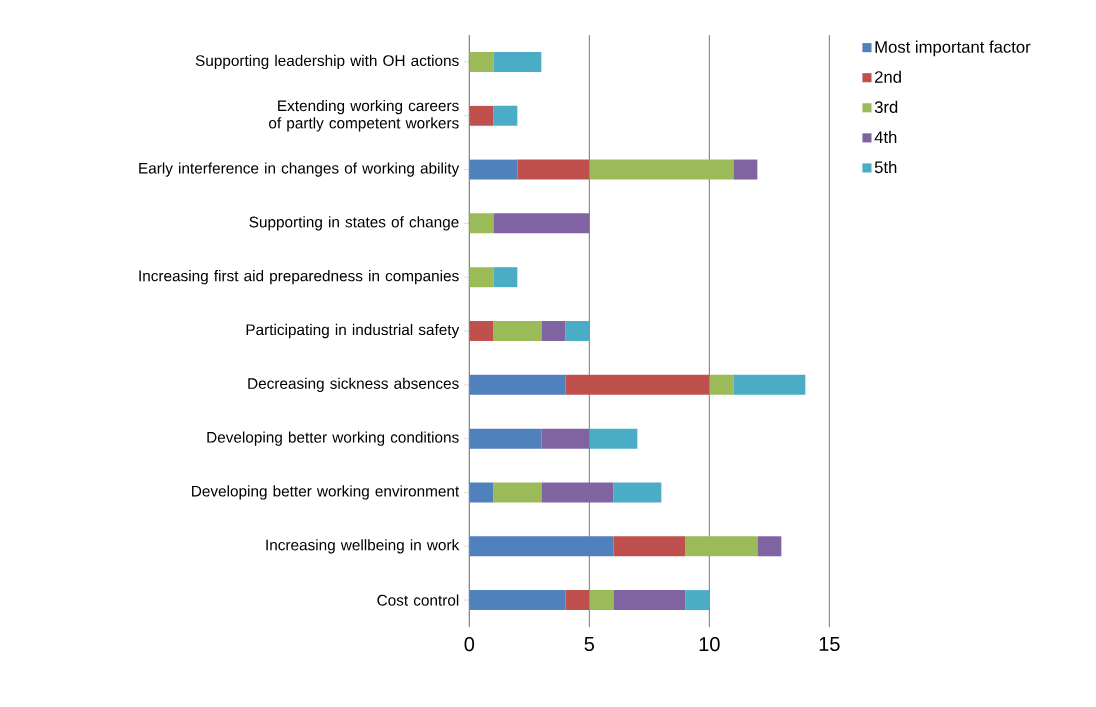 This screenshot has height=707, width=1096. I want to click on legend-label: Most important factor, so click(953, 48).